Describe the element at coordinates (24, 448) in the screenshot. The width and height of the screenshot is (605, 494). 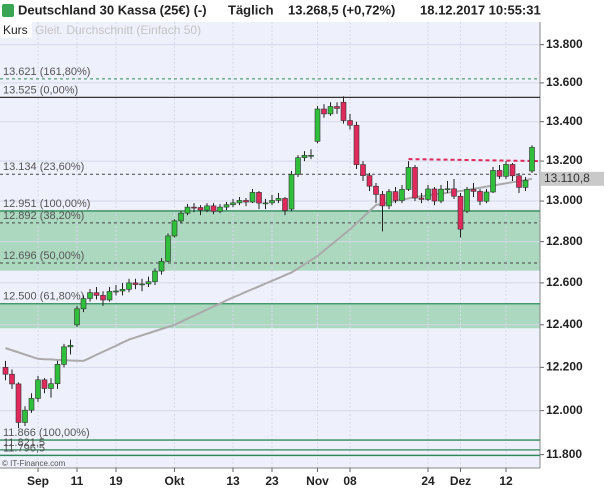
I see `level-label: 11.796,5` at that location.